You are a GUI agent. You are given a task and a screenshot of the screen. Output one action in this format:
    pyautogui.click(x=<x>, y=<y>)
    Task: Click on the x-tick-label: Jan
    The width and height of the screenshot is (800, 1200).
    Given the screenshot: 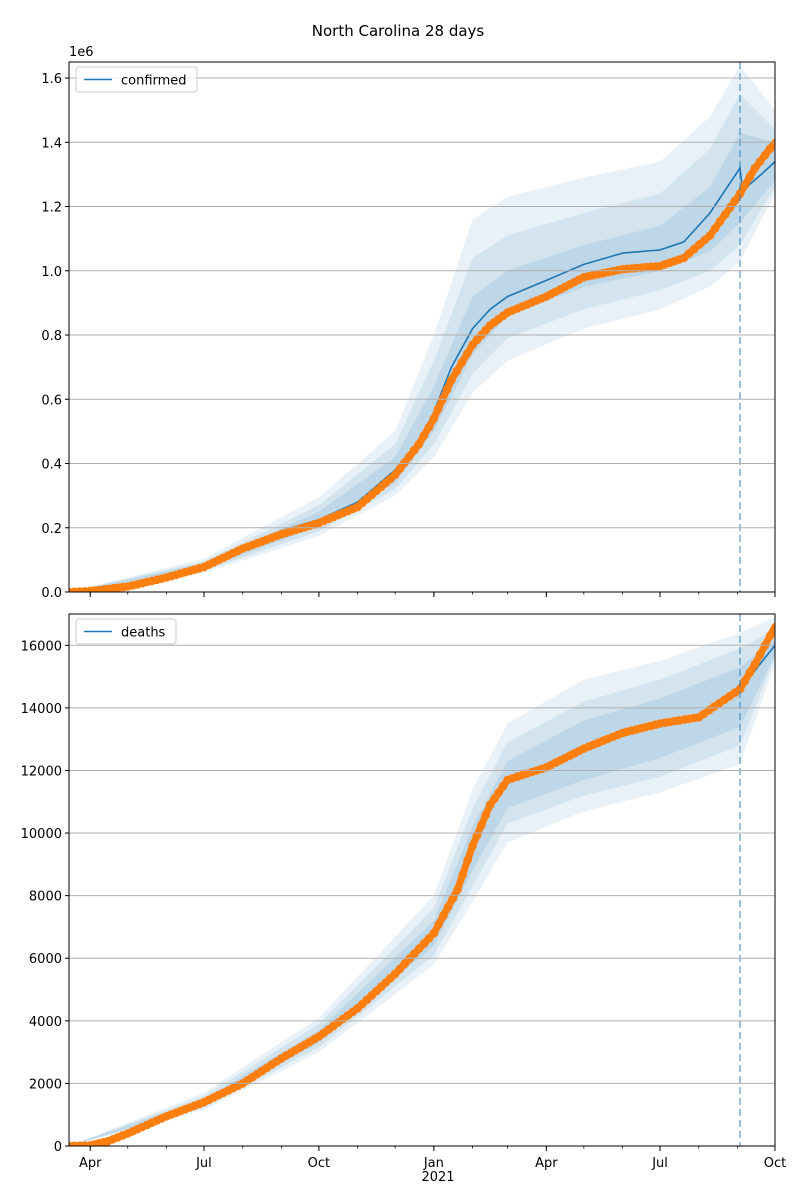 What is the action you would take?
    pyautogui.click(x=433, y=1163)
    